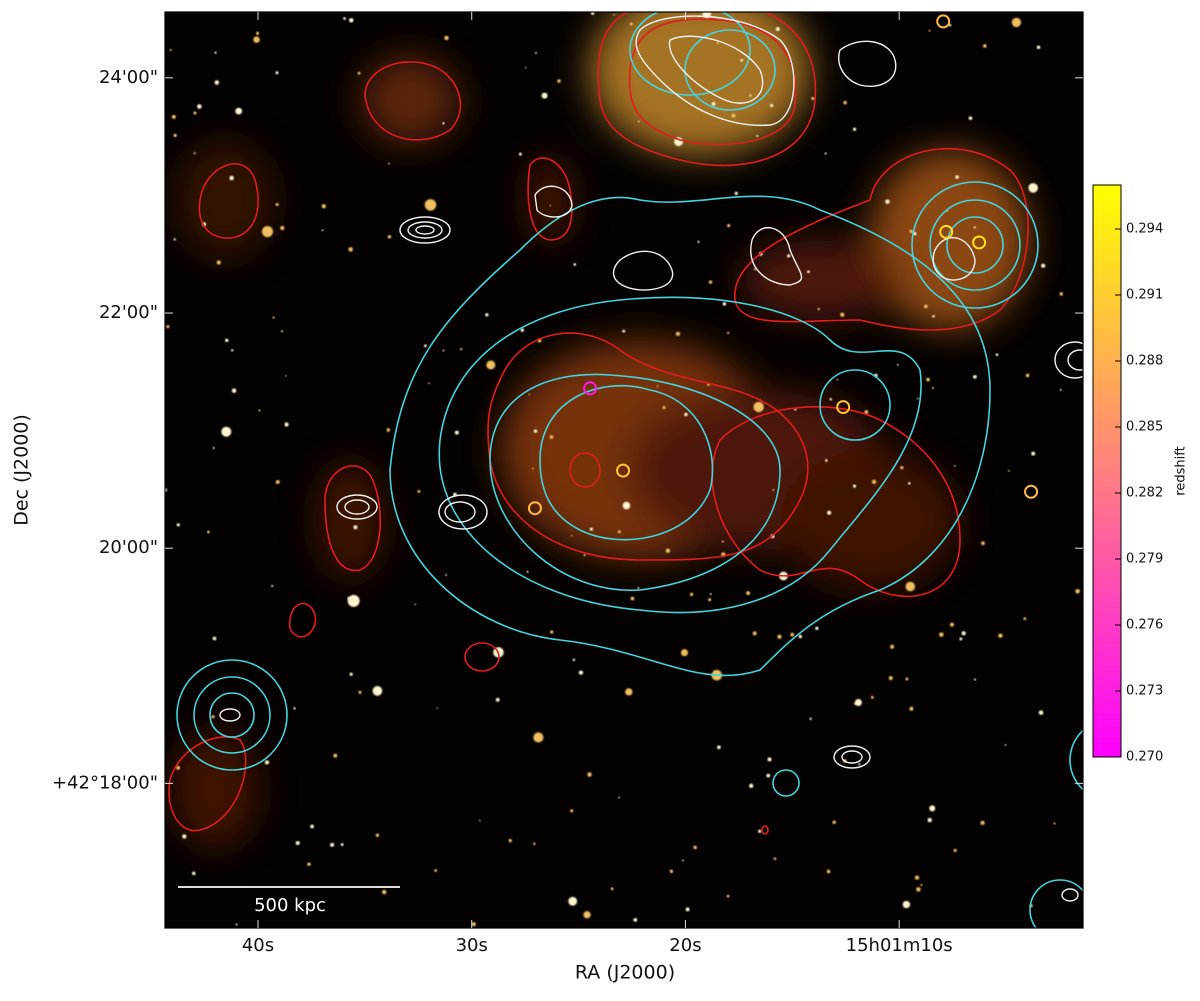  I want to click on scale-bar-label: 500 kpc, so click(290, 905).